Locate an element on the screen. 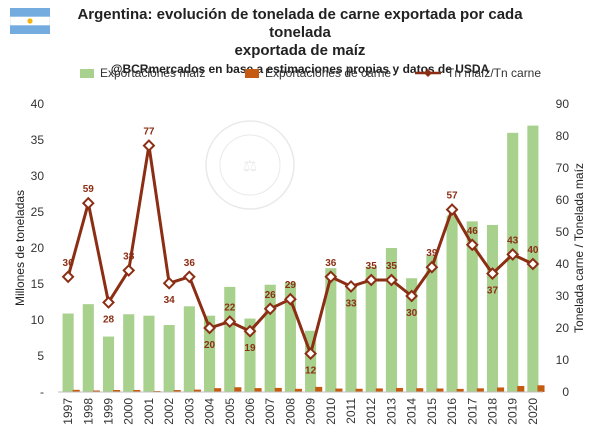 This screenshot has width=600, height=436. ratio-point-2008 is located at coordinates (290, 299).